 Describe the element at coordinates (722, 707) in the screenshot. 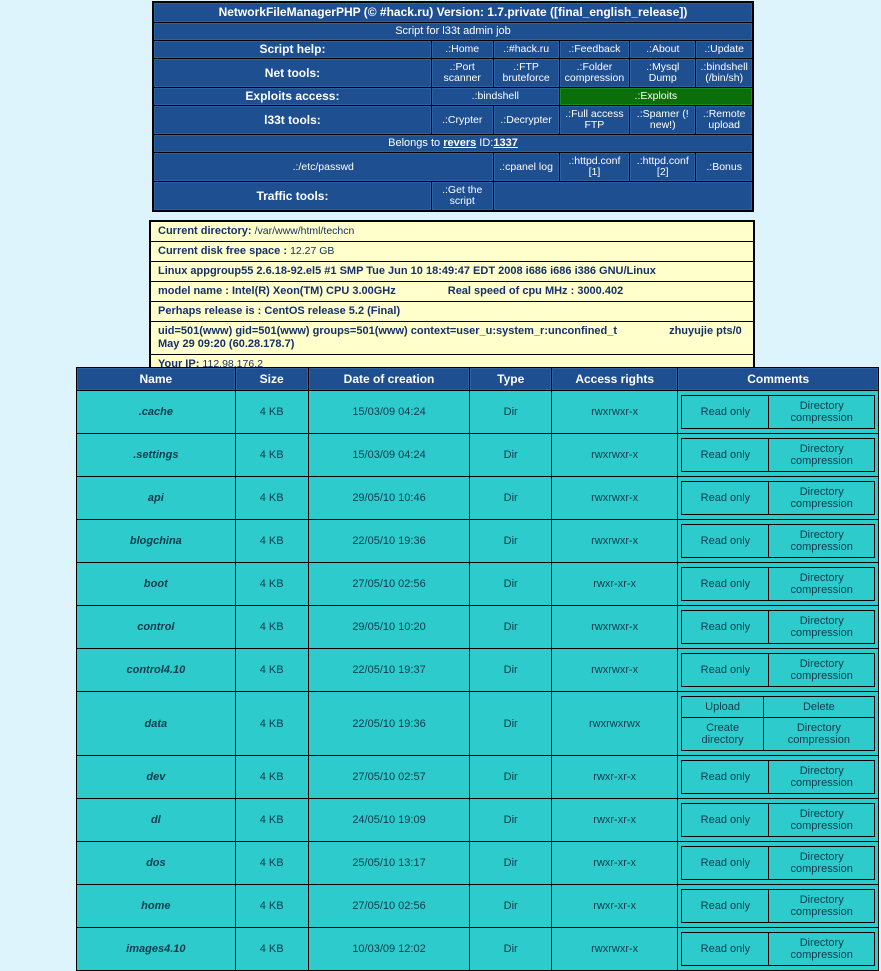

I see `action-upload-button: Upload` at that location.